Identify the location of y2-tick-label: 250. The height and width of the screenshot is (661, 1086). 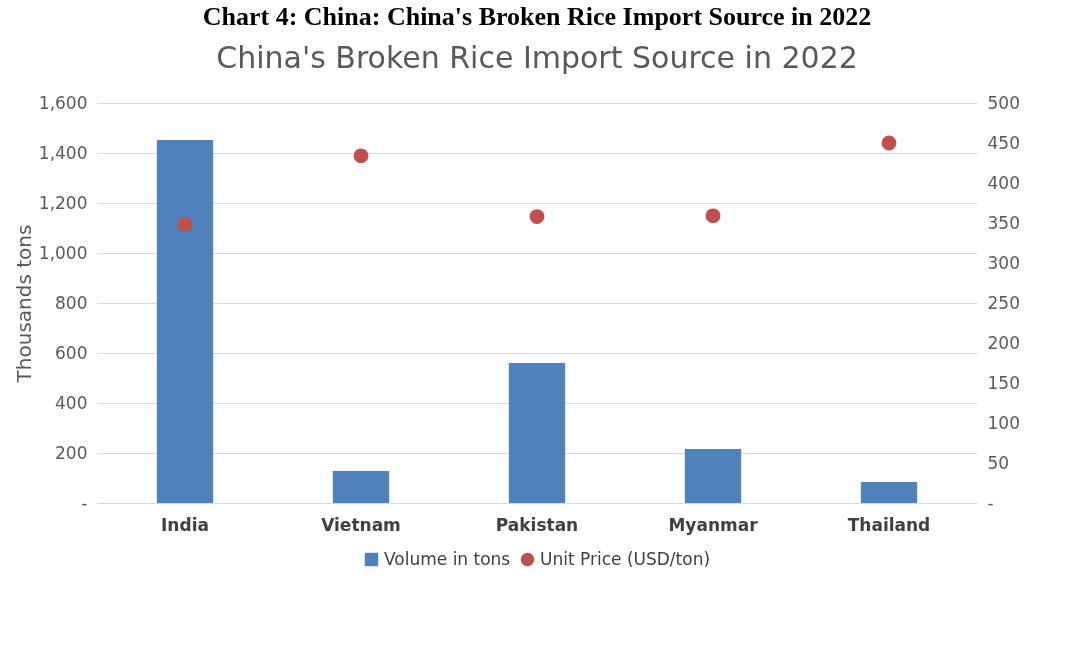
(1003, 302).